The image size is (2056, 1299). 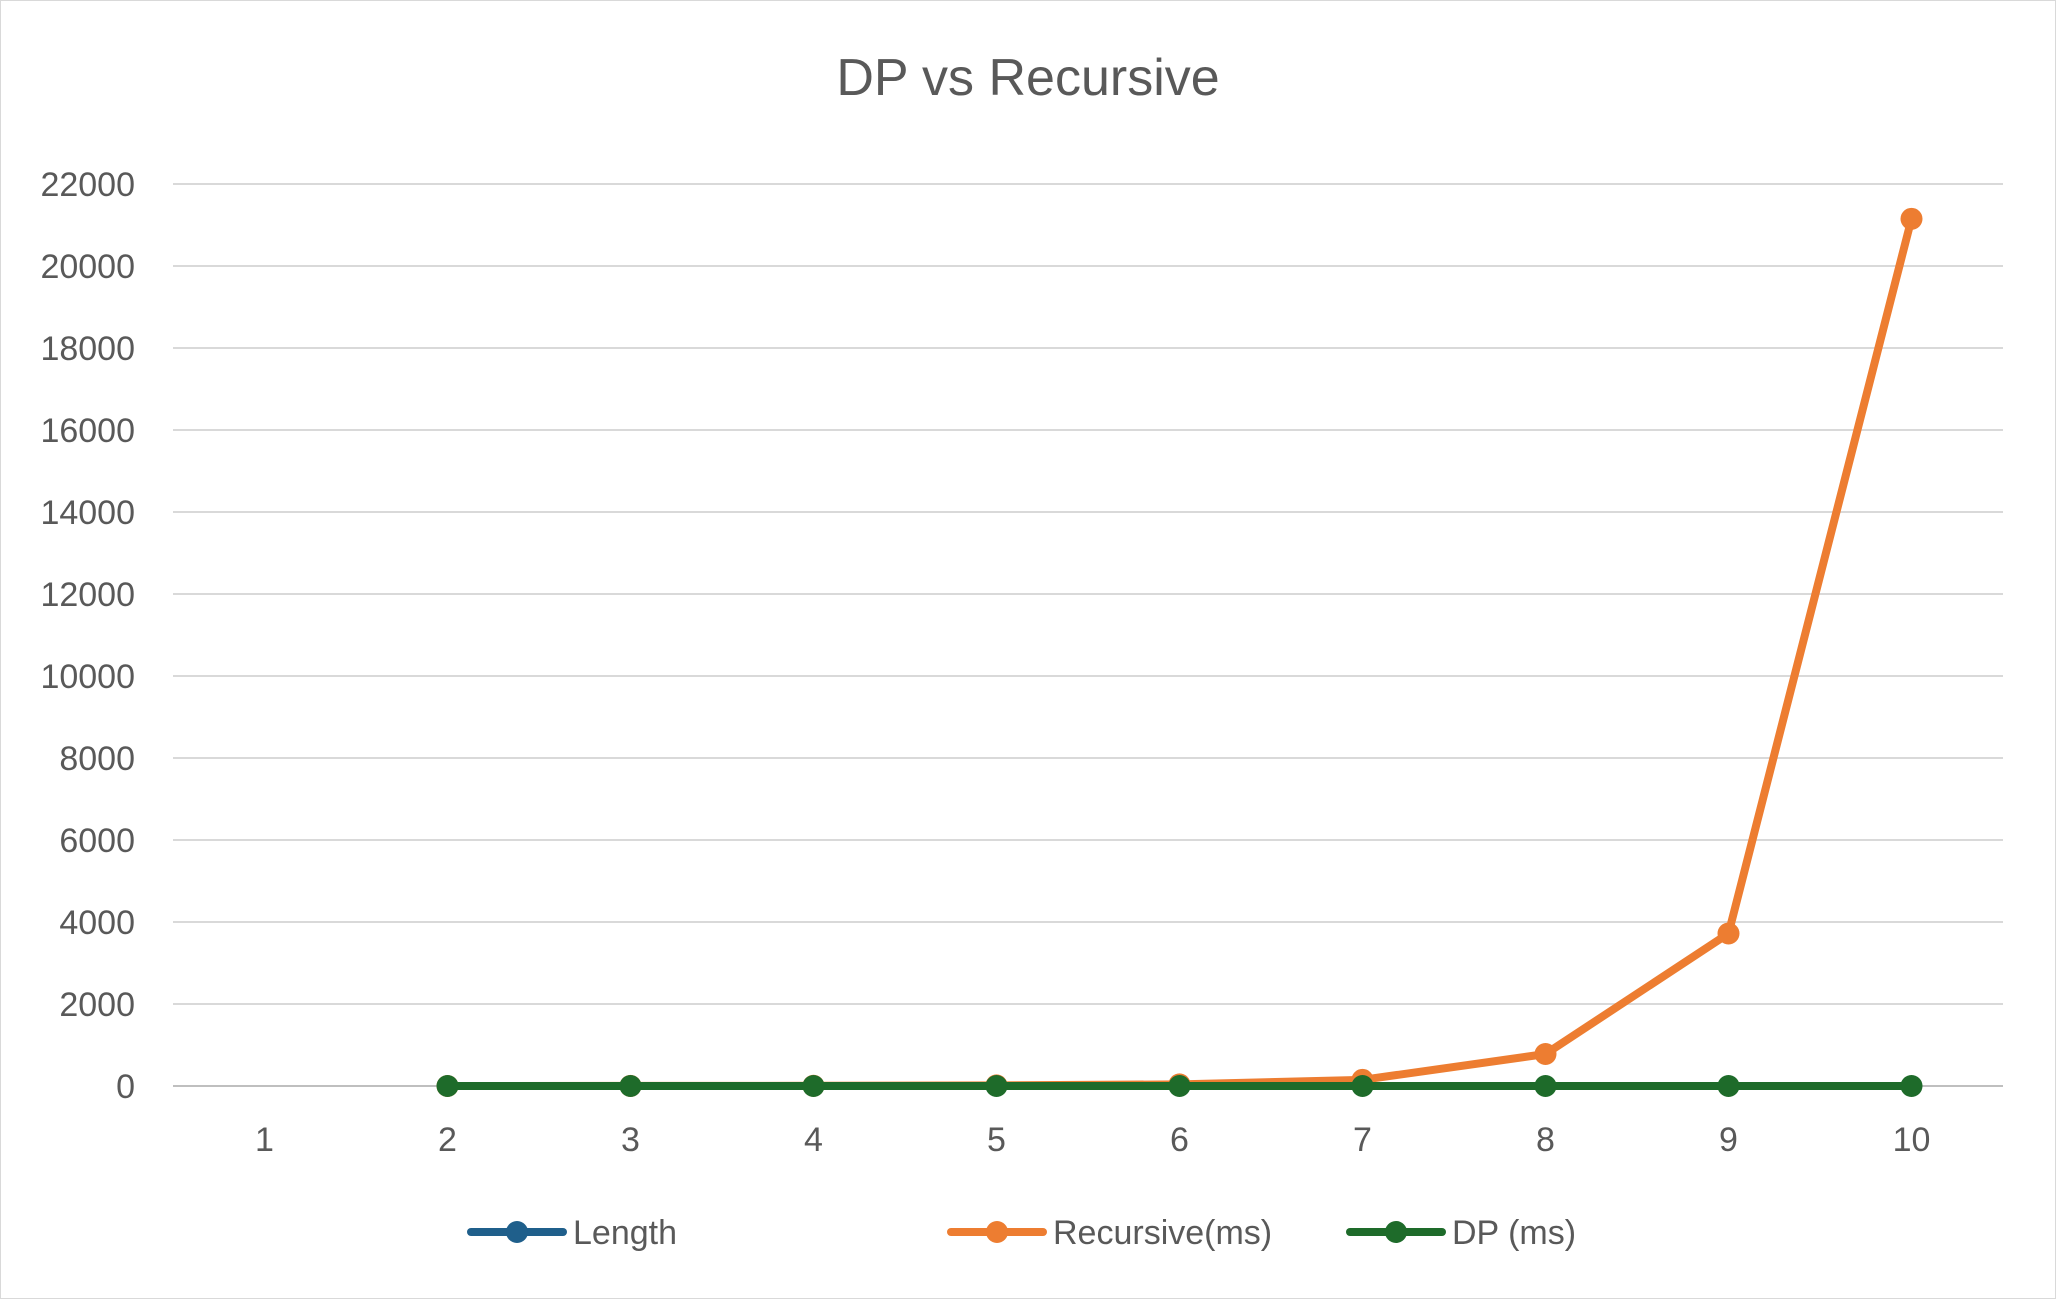 I want to click on y-tick-label: 18000, so click(x=87, y=349).